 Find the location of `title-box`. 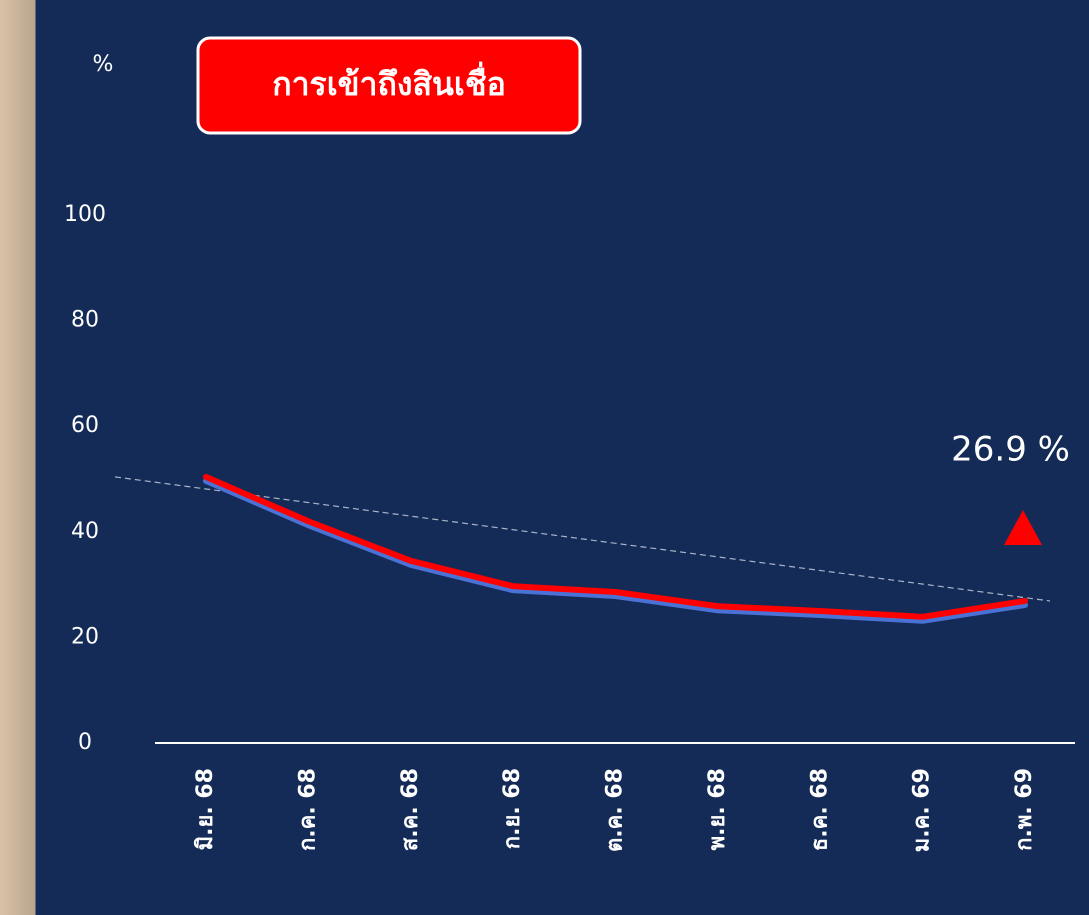

title-box is located at coordinates (389, 85).